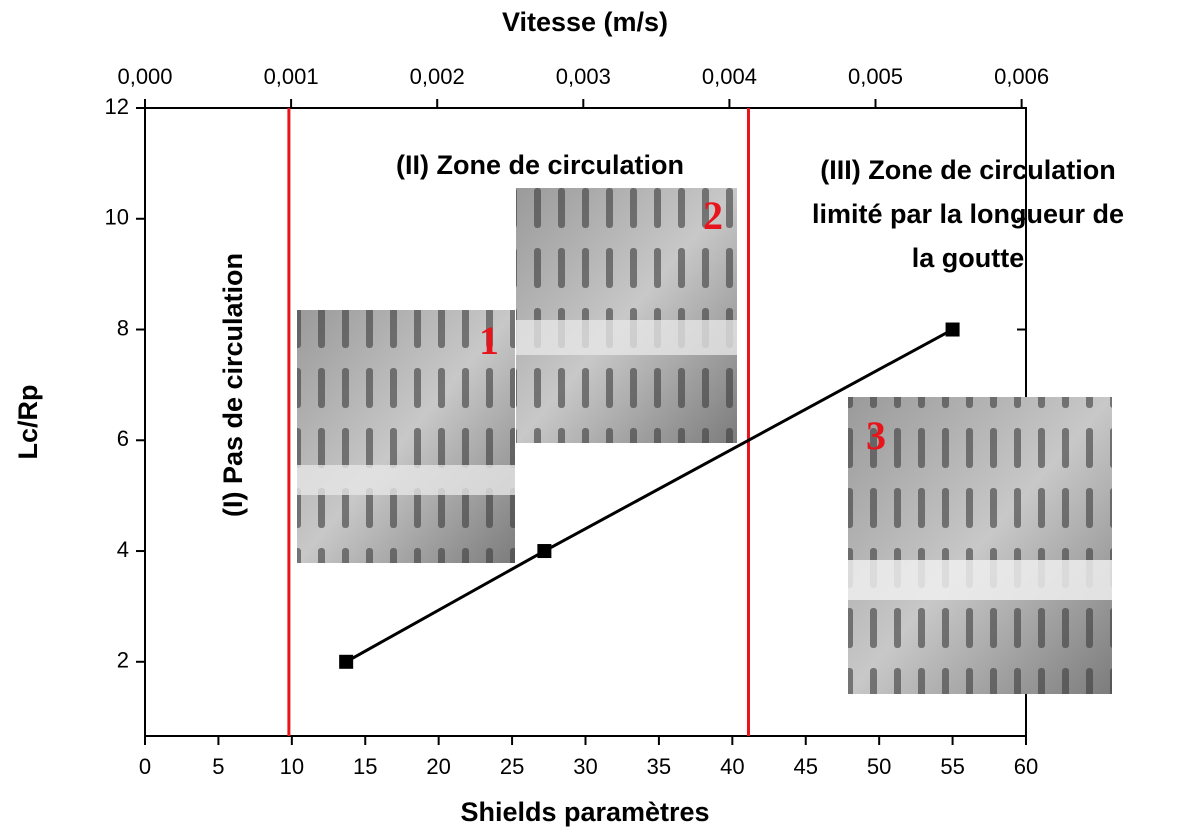 This screenshot has height=839, width=1185. Describe the element at coordinates (292, 766) in the screenshot. I see `x-tick-label: 10` at that location.